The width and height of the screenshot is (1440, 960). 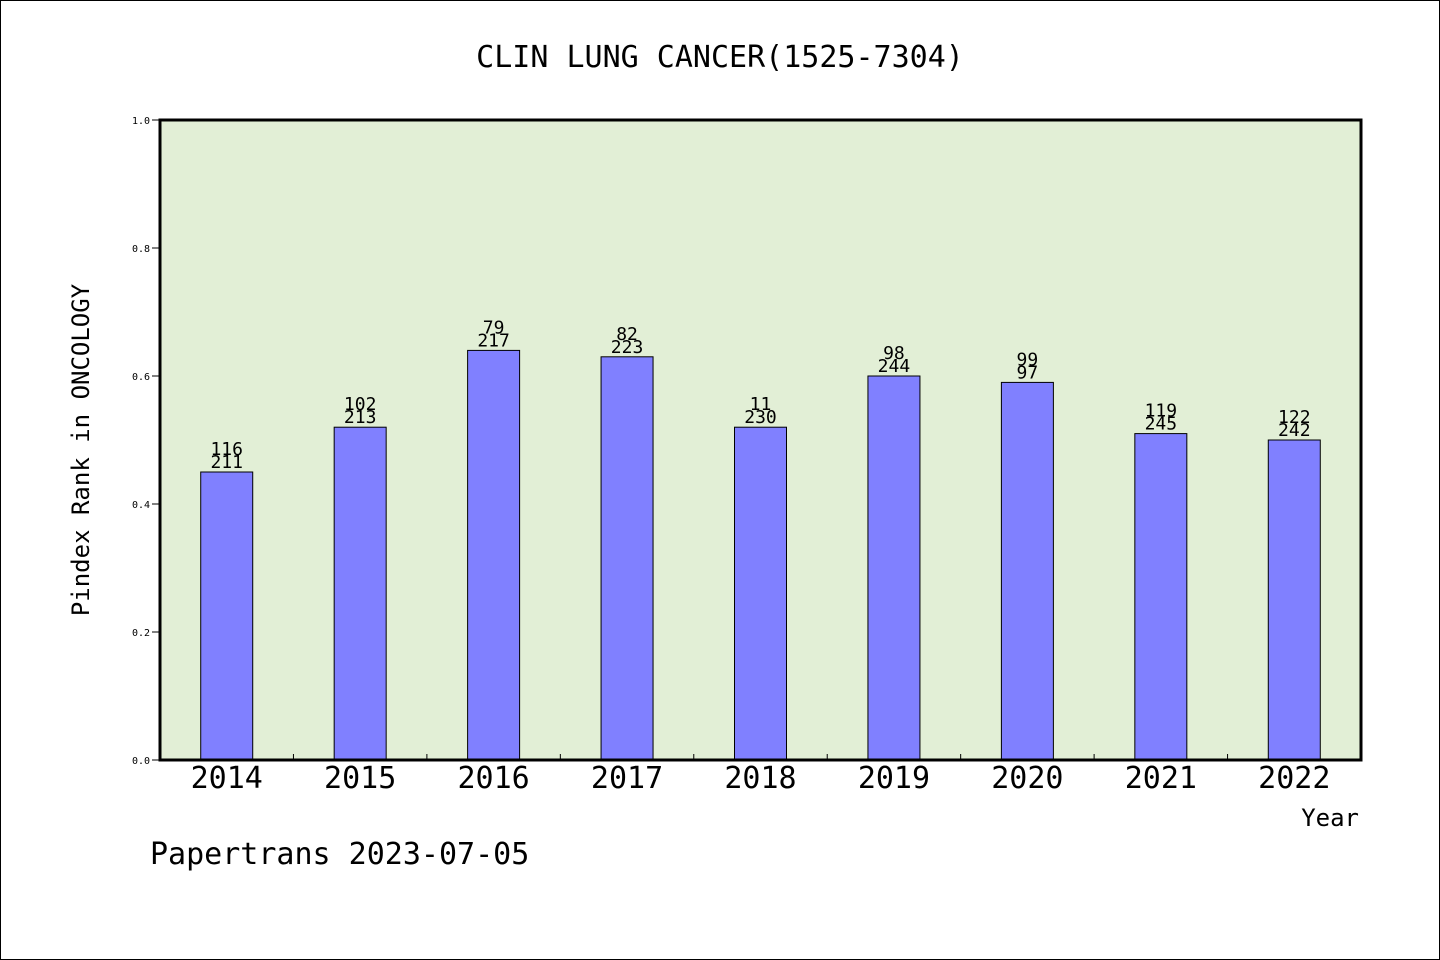 I want to click on bar-label-top: 11, so click(x=761, y=404).